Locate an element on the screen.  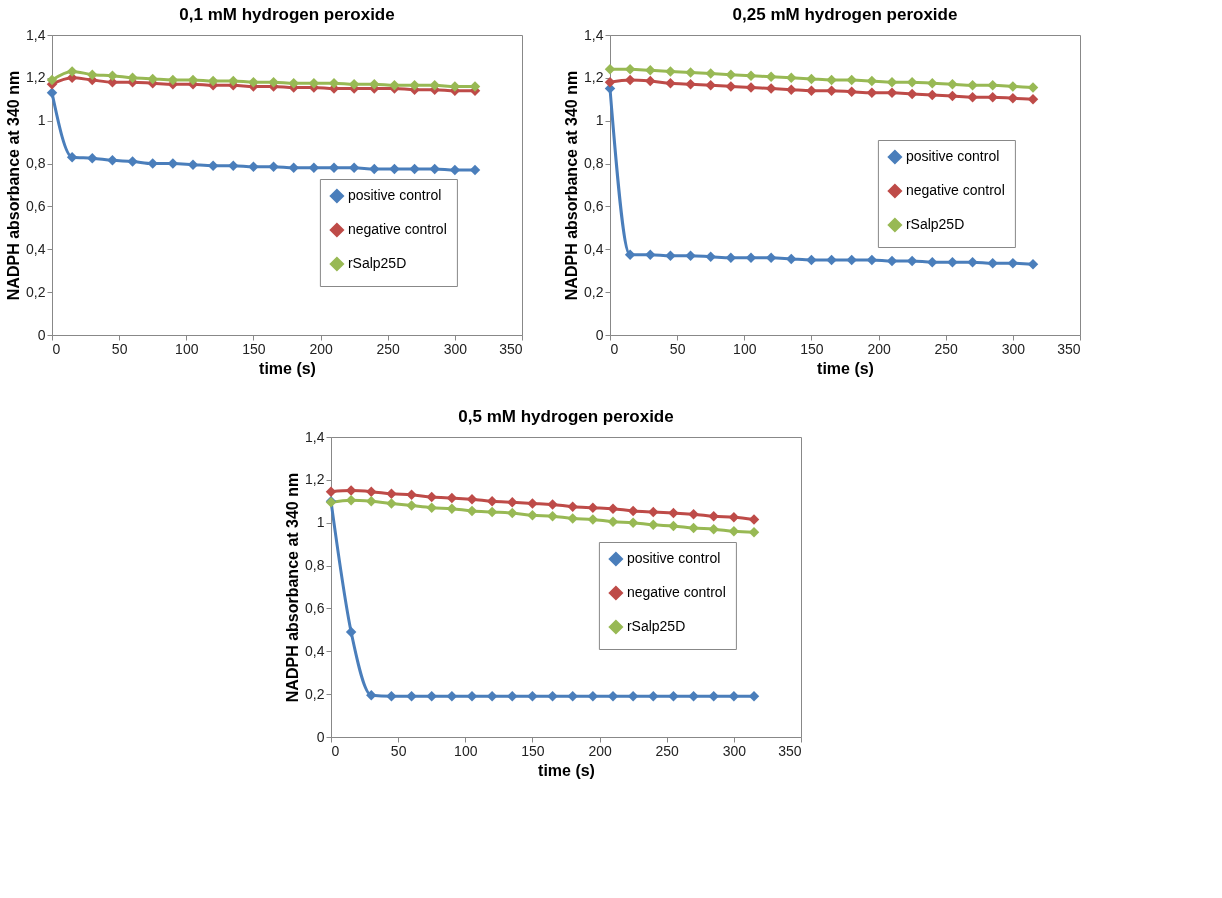
chart-title: 0,5 mM hydrogen peroxide is located at coordinates (566, 416).